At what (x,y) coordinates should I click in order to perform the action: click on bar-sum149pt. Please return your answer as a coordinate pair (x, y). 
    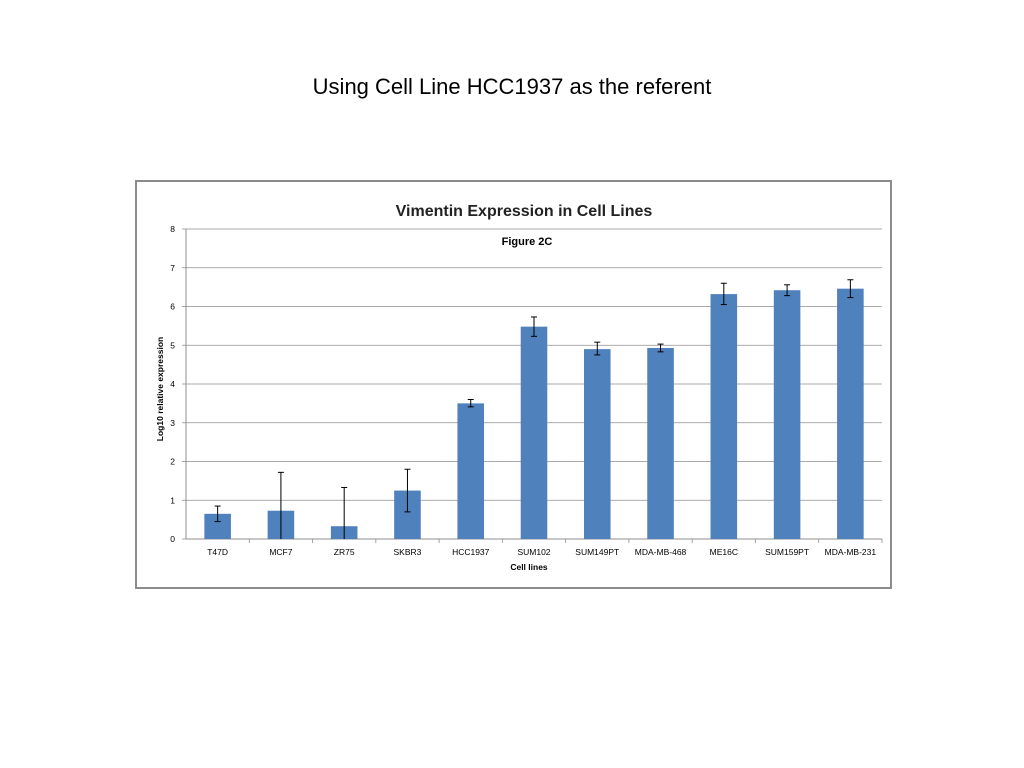
    Looking at the image, I should click on (597, 444).